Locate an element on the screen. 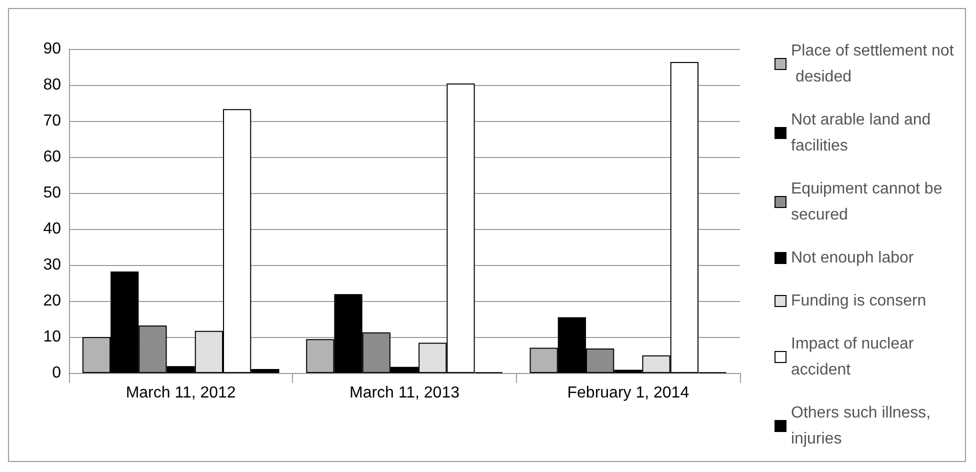  legend-label: Impact of nuclear accident is located at coordinates (854, 357).